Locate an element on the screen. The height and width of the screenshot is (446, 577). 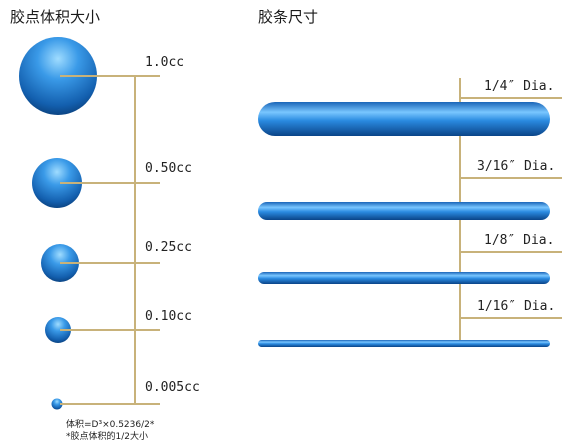
bead-label-1-16: 1/16″ Dia. is located at coordinates (516, 306).